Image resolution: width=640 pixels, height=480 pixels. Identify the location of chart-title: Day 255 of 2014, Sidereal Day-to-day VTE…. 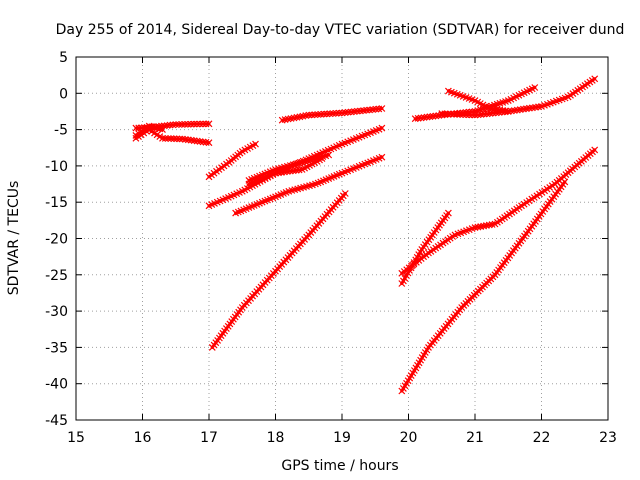
(340, 30).